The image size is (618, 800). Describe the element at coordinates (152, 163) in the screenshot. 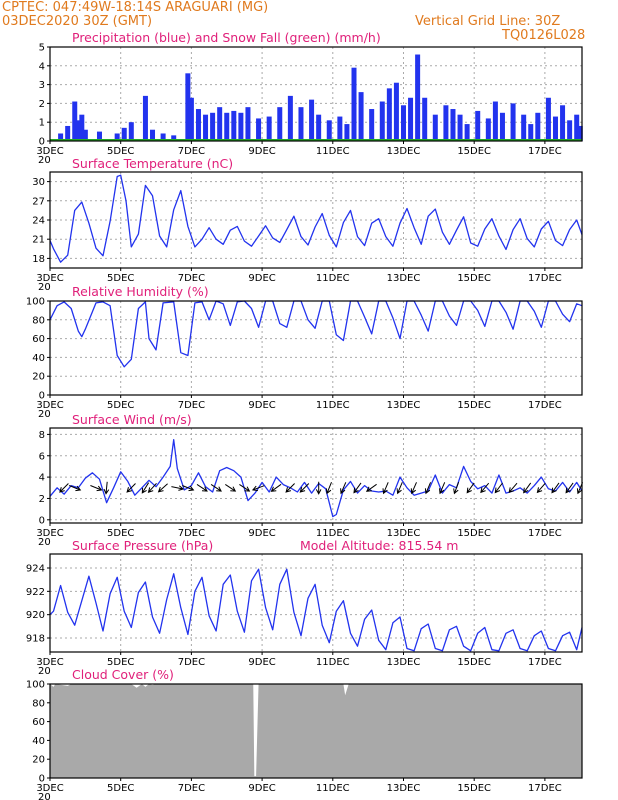

I see `temp-title: Surface Temperature (nC)` at that location.